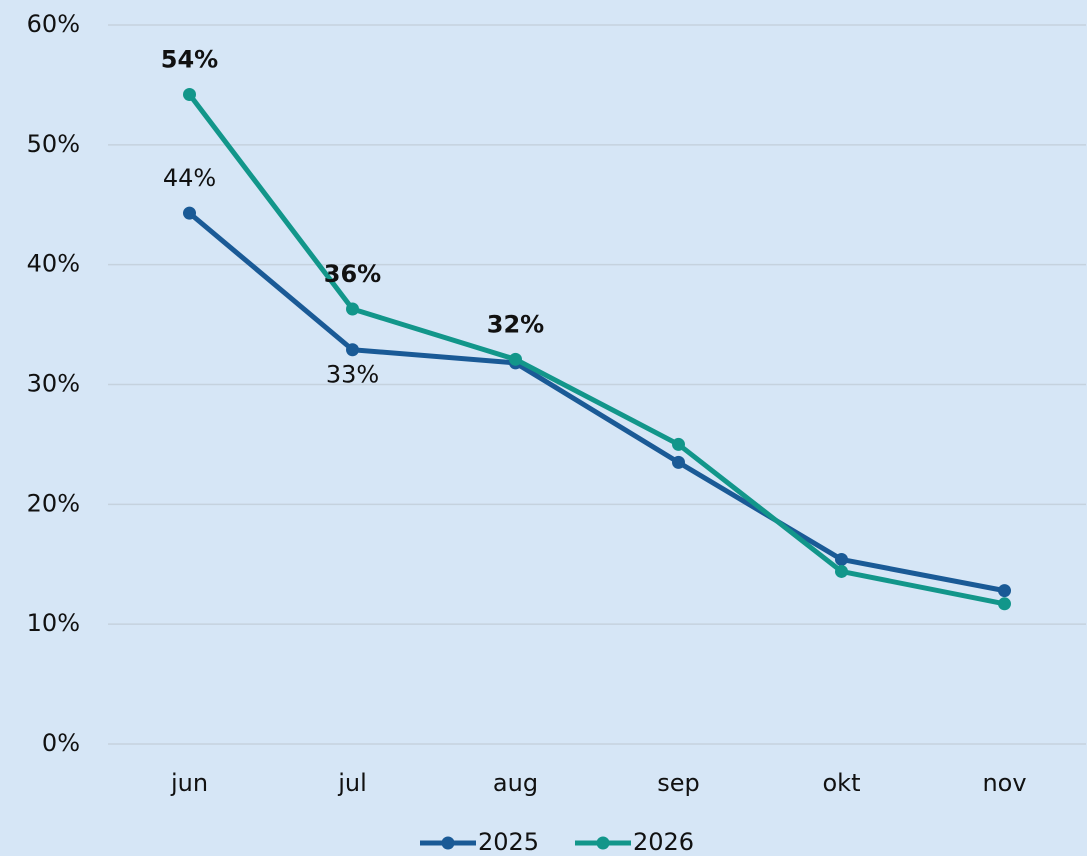  What do you see at coordinates (53, 24) in the screenshot?
I see `y-tick-label: 60%` at bounding box center [53, 24].